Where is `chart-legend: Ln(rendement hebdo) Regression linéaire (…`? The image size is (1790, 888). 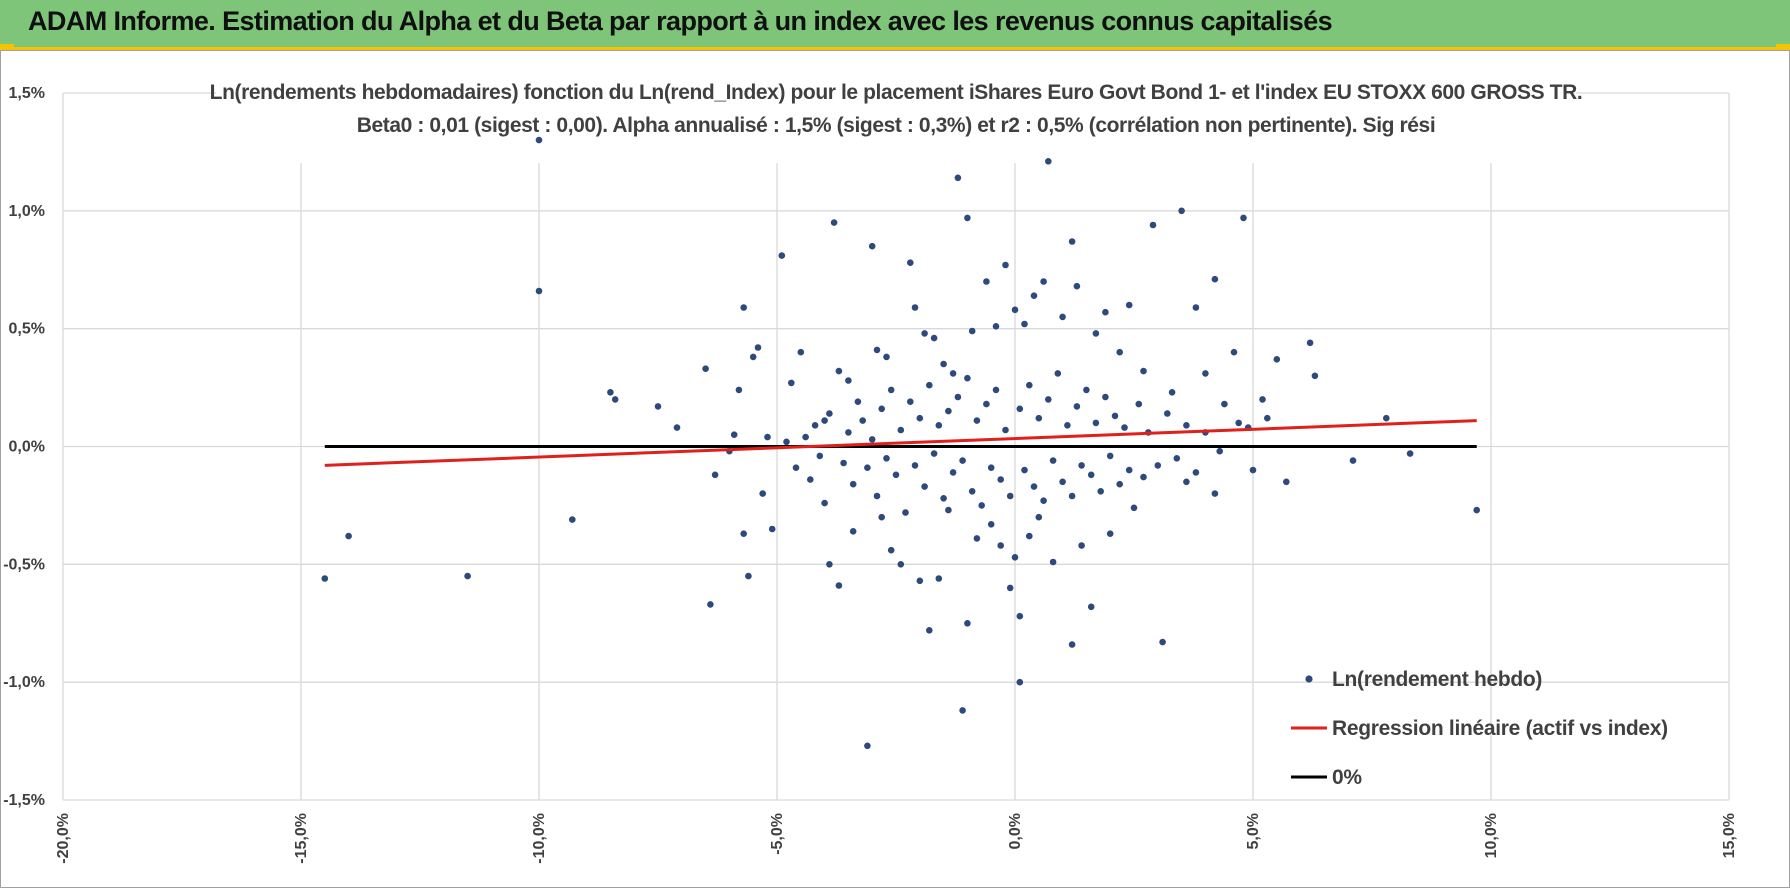 chart-legend: Ln(rendement hebdo) Regression linéaire (… is located at coordinates (1479, 728).